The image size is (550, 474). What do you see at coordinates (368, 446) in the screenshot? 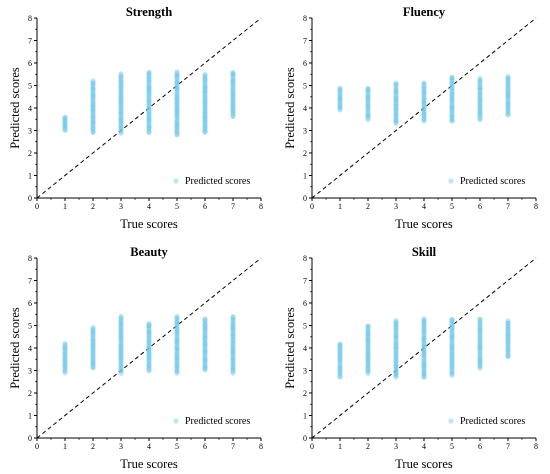
I see `x-tick-label: 2` at bounding box center [368, 446].